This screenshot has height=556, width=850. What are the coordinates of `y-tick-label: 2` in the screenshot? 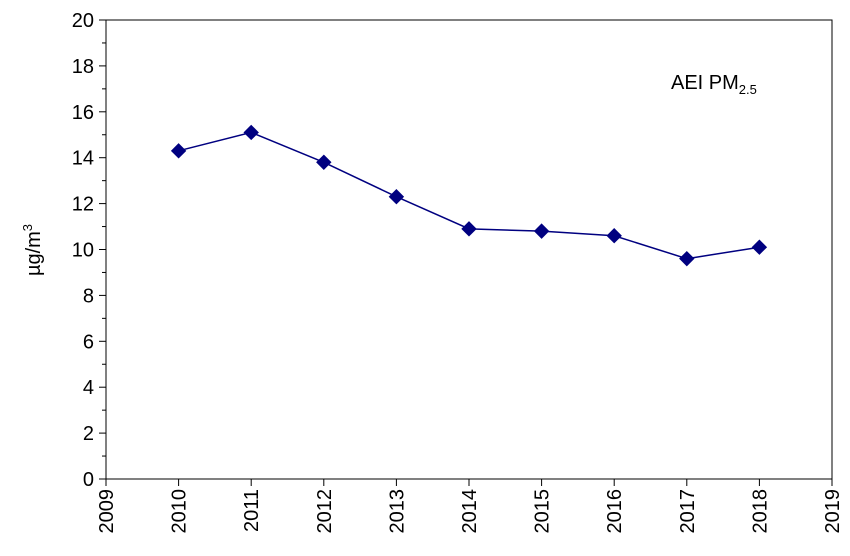 It's located at (88, 434).